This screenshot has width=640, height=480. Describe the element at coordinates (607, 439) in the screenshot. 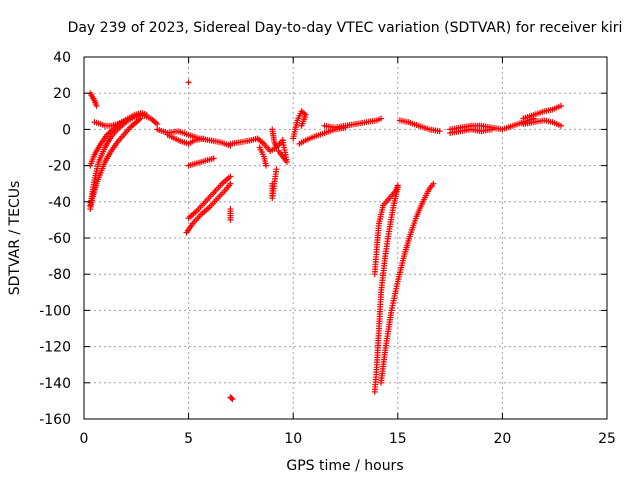

I see `x-tick-label: 25` at that location.